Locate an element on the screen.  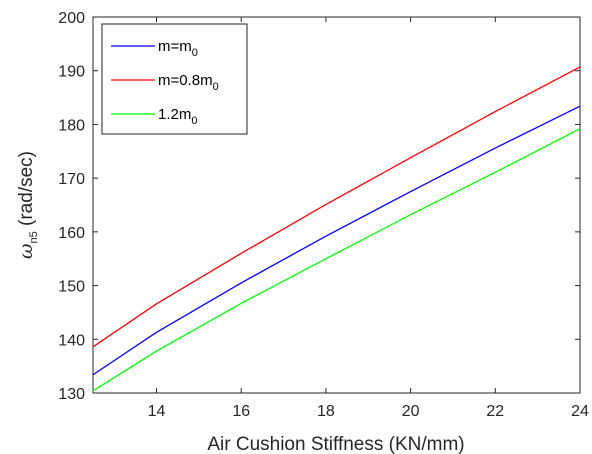
legend-label-m0-sub: 0 is located at coordinates (195, 53).